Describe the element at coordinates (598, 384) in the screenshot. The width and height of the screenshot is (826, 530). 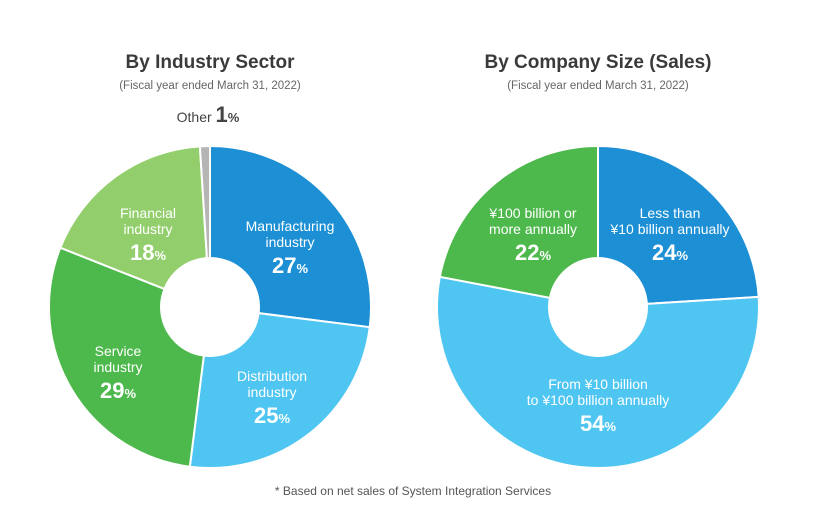
I see `svg-text: From ¥10 billion` at that location.